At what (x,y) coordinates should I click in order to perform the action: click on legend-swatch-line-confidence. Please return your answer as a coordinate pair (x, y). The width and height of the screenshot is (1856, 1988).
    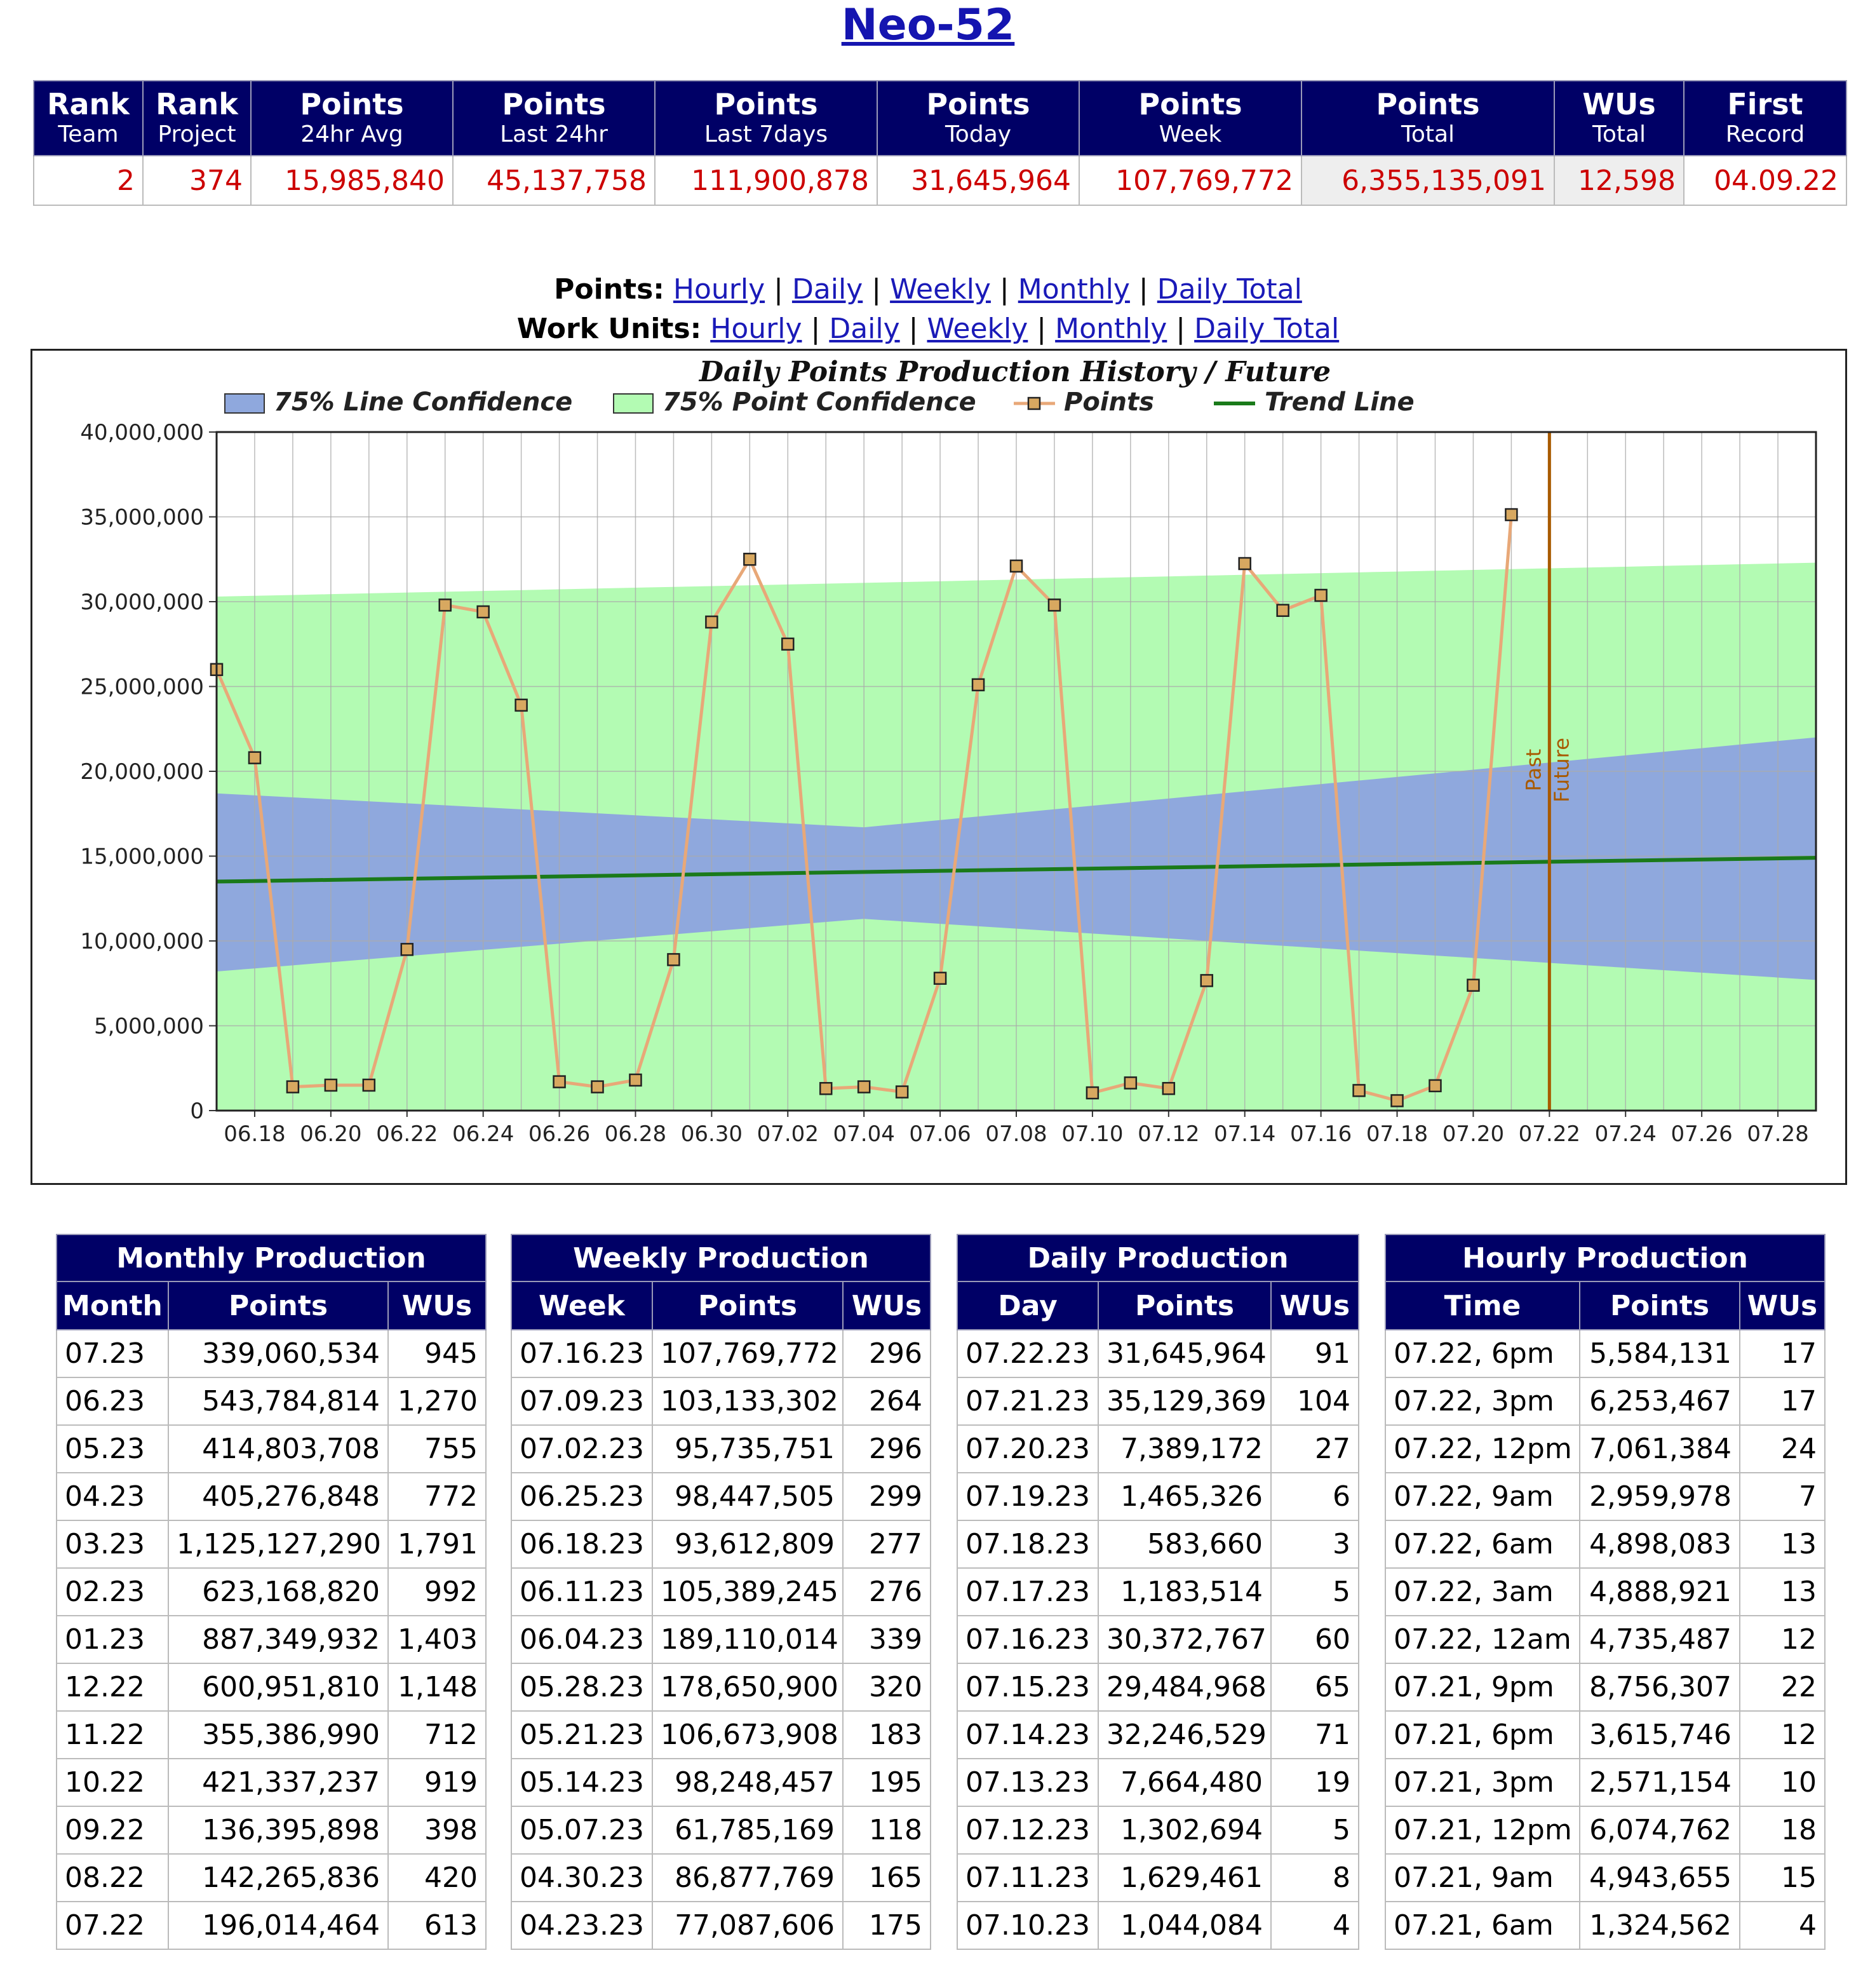
    Looking at the image, I should click on (244, 403).